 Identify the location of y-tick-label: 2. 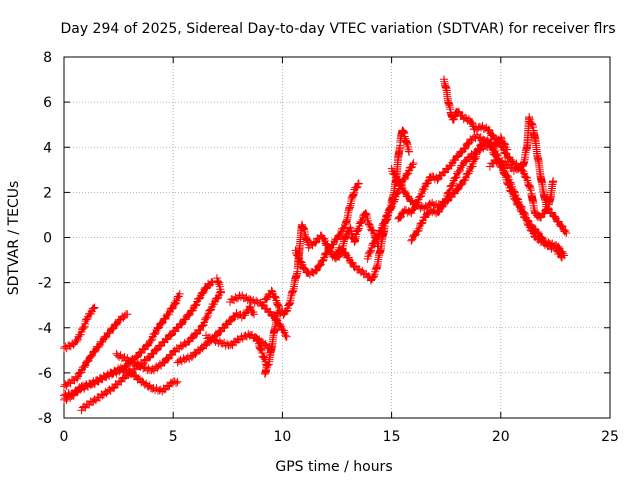
(47, 193).